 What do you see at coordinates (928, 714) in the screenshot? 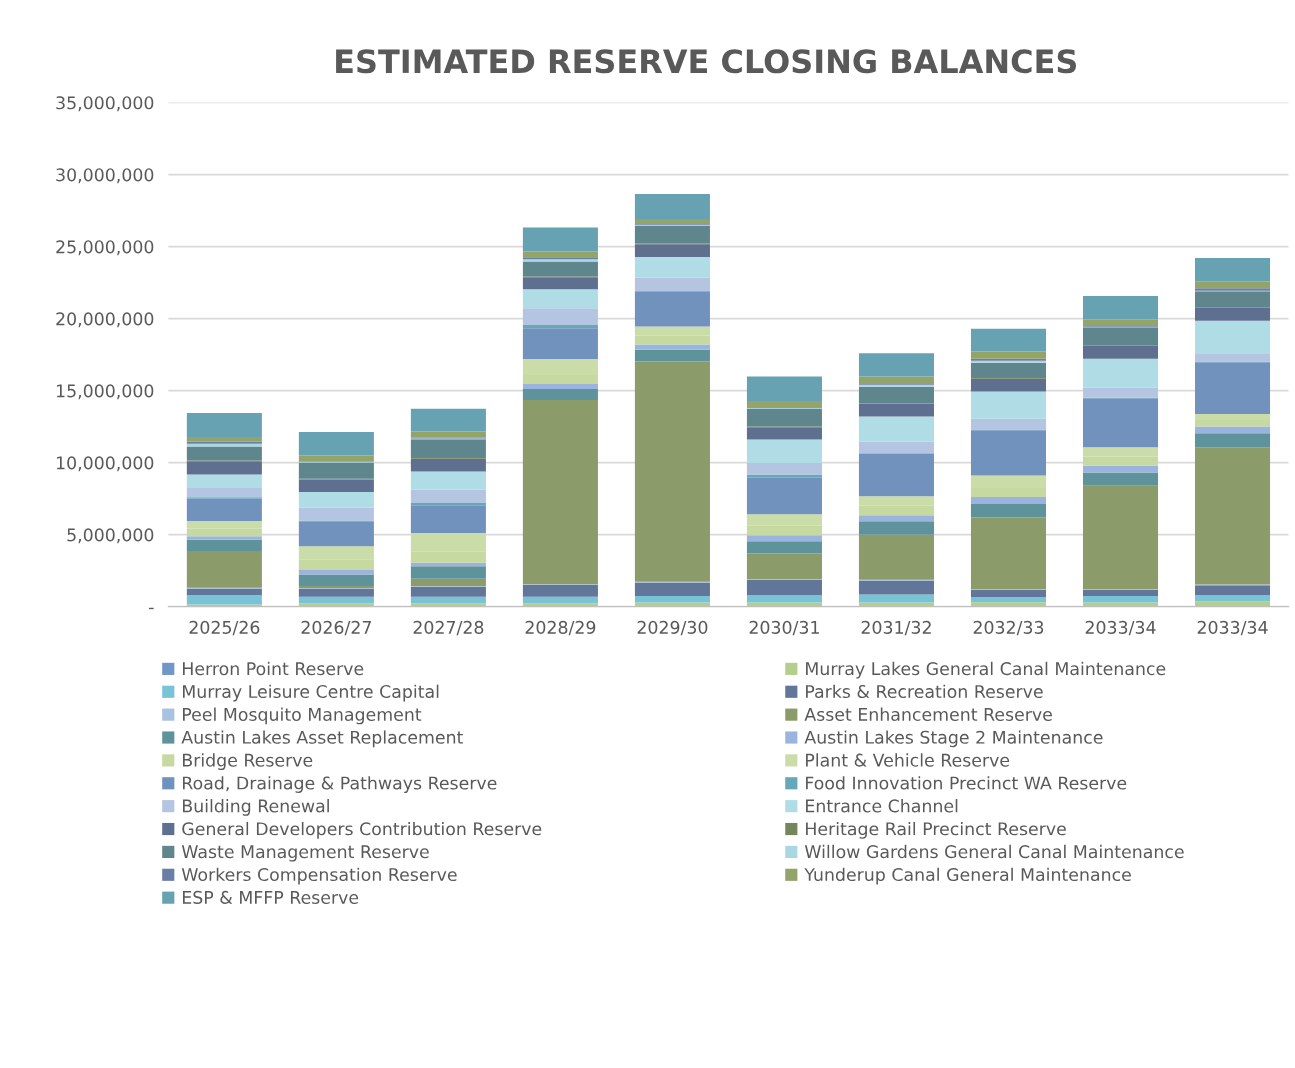
I see `legend-label: Asset Enhancement Reserve` at bounding box center [928, 714].